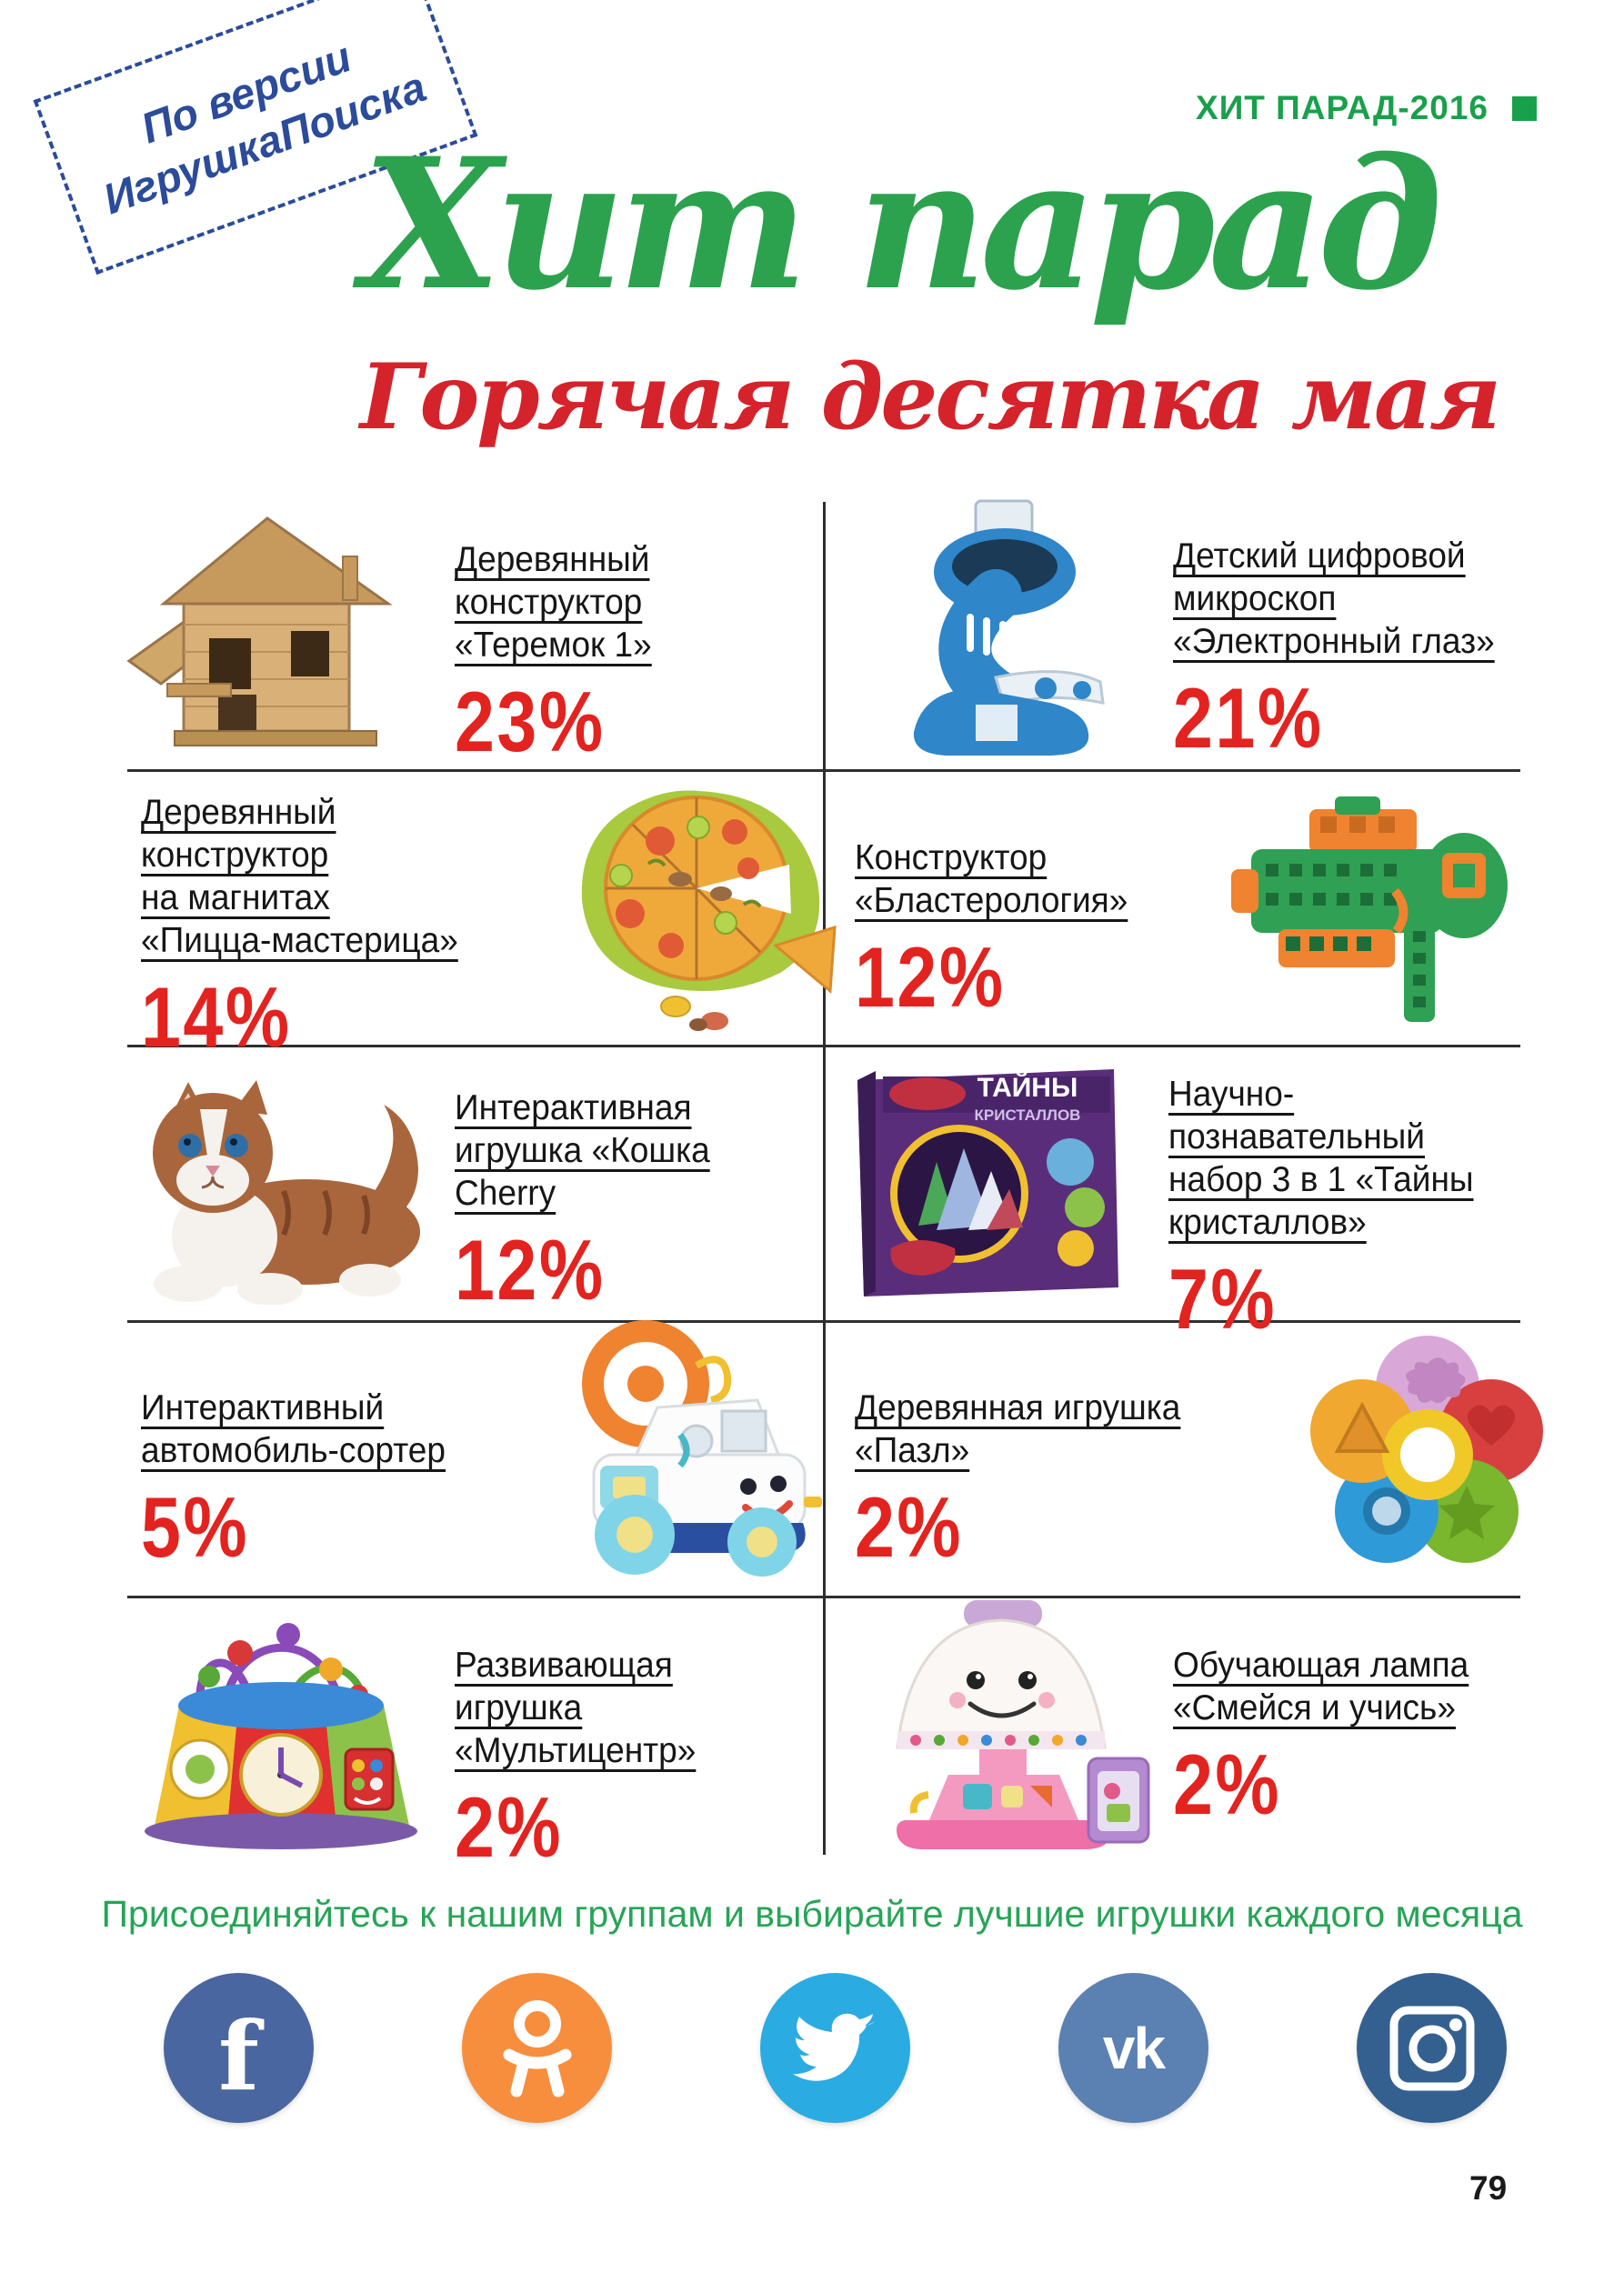 The height and width of the screenshot is (2273, 1624). What do you see at coordinates (1488, 2188) in the screenshot?
I see `page-number: 79` at bounding box center [1488, 2188].